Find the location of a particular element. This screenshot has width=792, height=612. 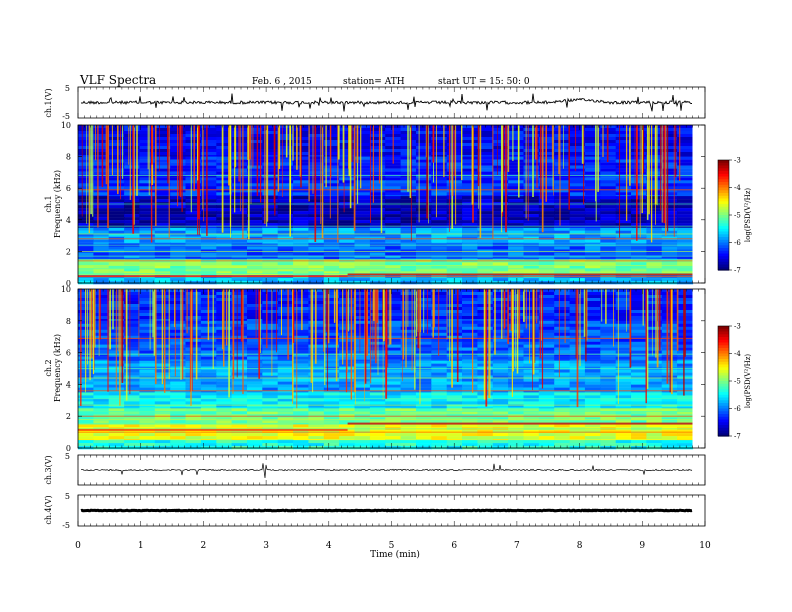

colorbar-tick-label: -4 is located at coordinates (737, 188).